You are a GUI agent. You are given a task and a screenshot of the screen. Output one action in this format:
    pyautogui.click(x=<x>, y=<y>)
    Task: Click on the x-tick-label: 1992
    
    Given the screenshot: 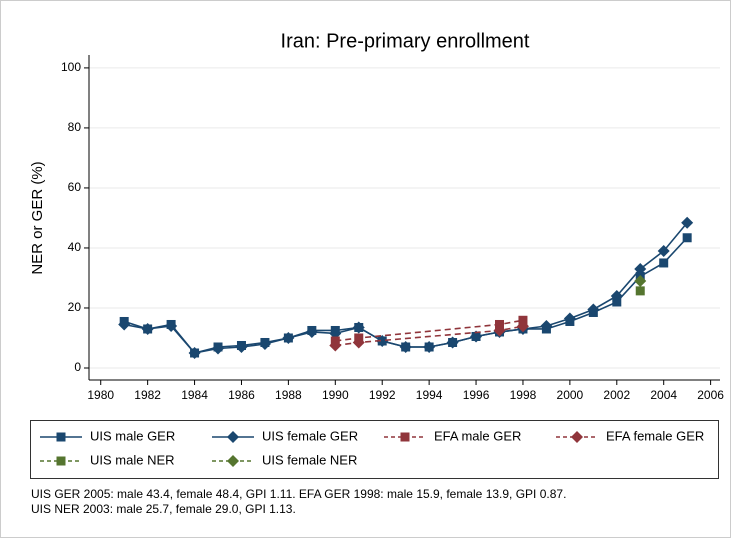 What is the action you would take?
    pyautogui.click(x=382, y=395)
    